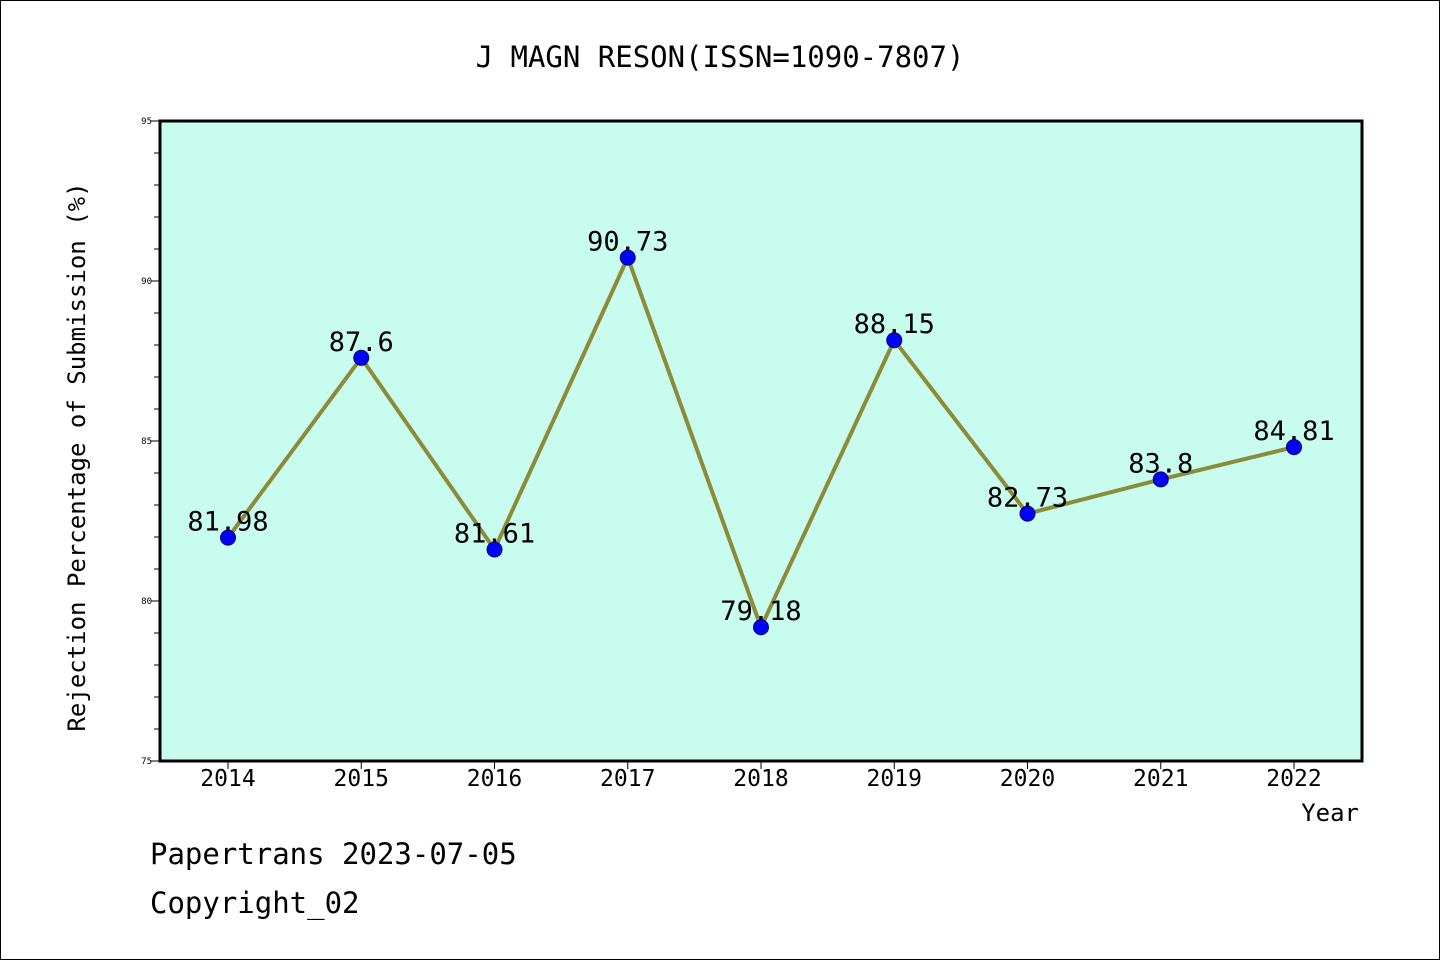 This screenshot has height=960, width=1440. What do you see at coordinates (1160, 779) in the screenshot?
I see `x-tick-label: 2021` at bounding box center [1160, 779].